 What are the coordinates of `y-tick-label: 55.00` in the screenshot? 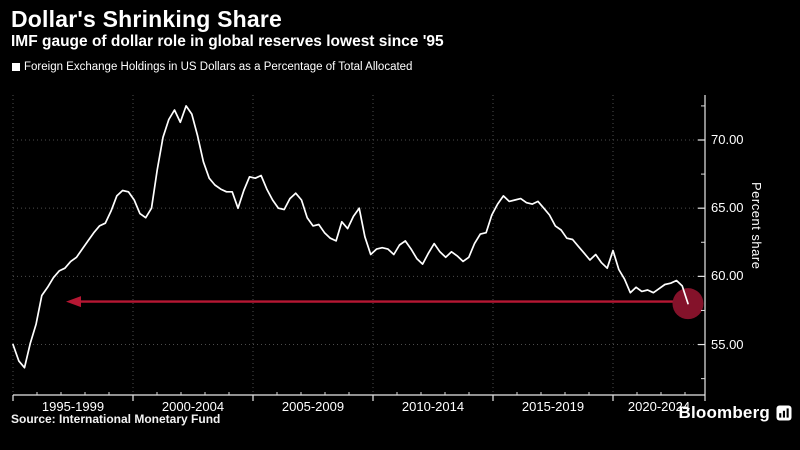 It's located at (727, 344).